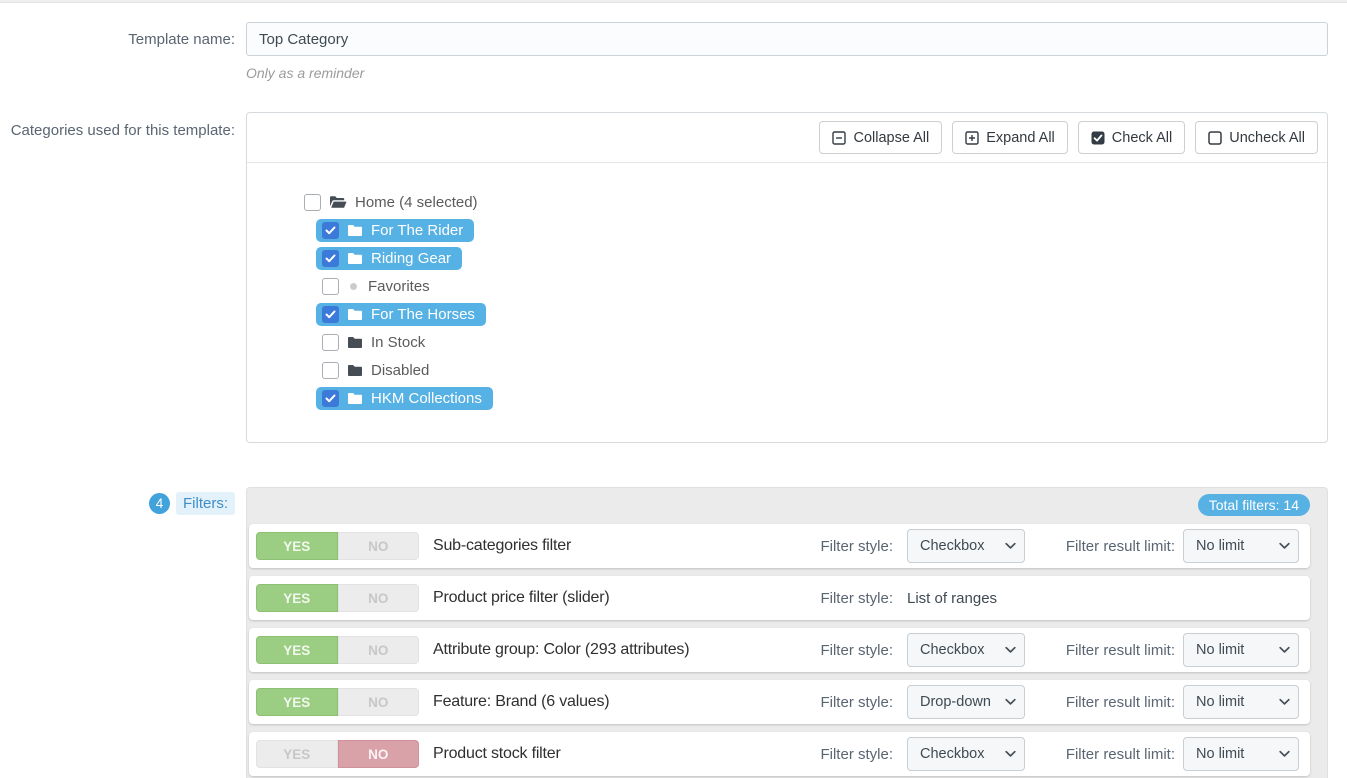 Image resolution: width=1347 pixels, height=778 pixels. Describe the element at coordinates (881, 137) in the screenshot. I see `collapse-all-button: Collapse All` at that location.